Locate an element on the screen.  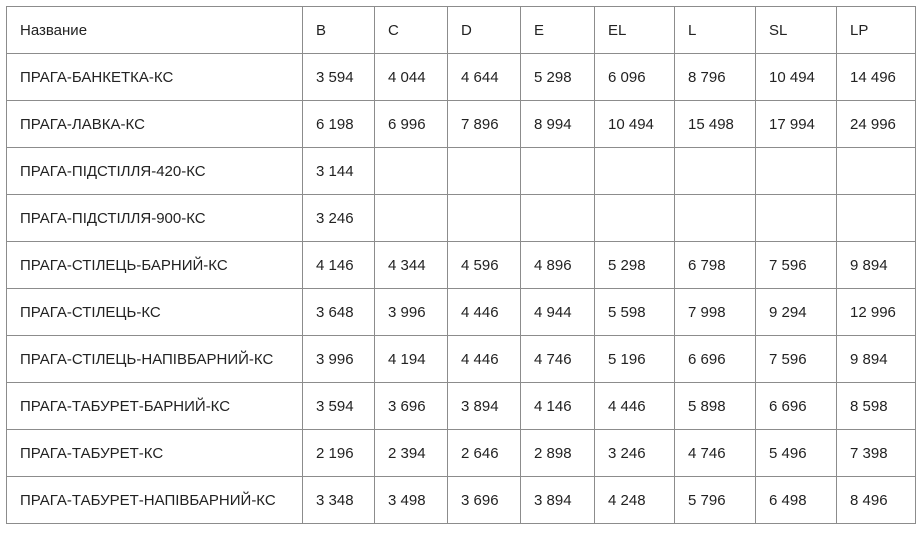
product-name-cell: ПРАГА-ТАБУРЕТ-КС is located at coordinates (154, 453).